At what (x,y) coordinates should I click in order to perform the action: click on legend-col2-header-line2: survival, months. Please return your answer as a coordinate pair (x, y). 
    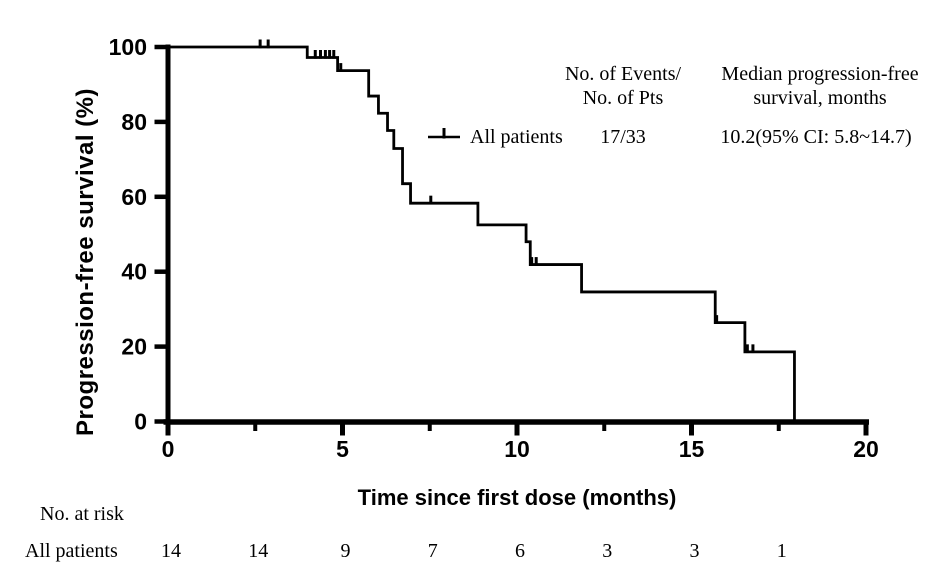
    Looking at the image, I should click on (820, 98).